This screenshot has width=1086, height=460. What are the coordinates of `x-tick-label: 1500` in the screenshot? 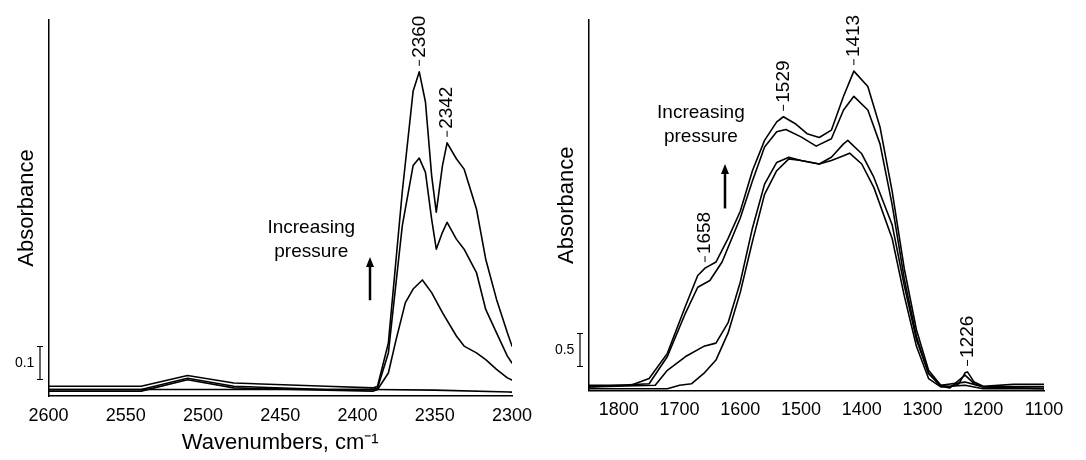 It's located at (801, 409).